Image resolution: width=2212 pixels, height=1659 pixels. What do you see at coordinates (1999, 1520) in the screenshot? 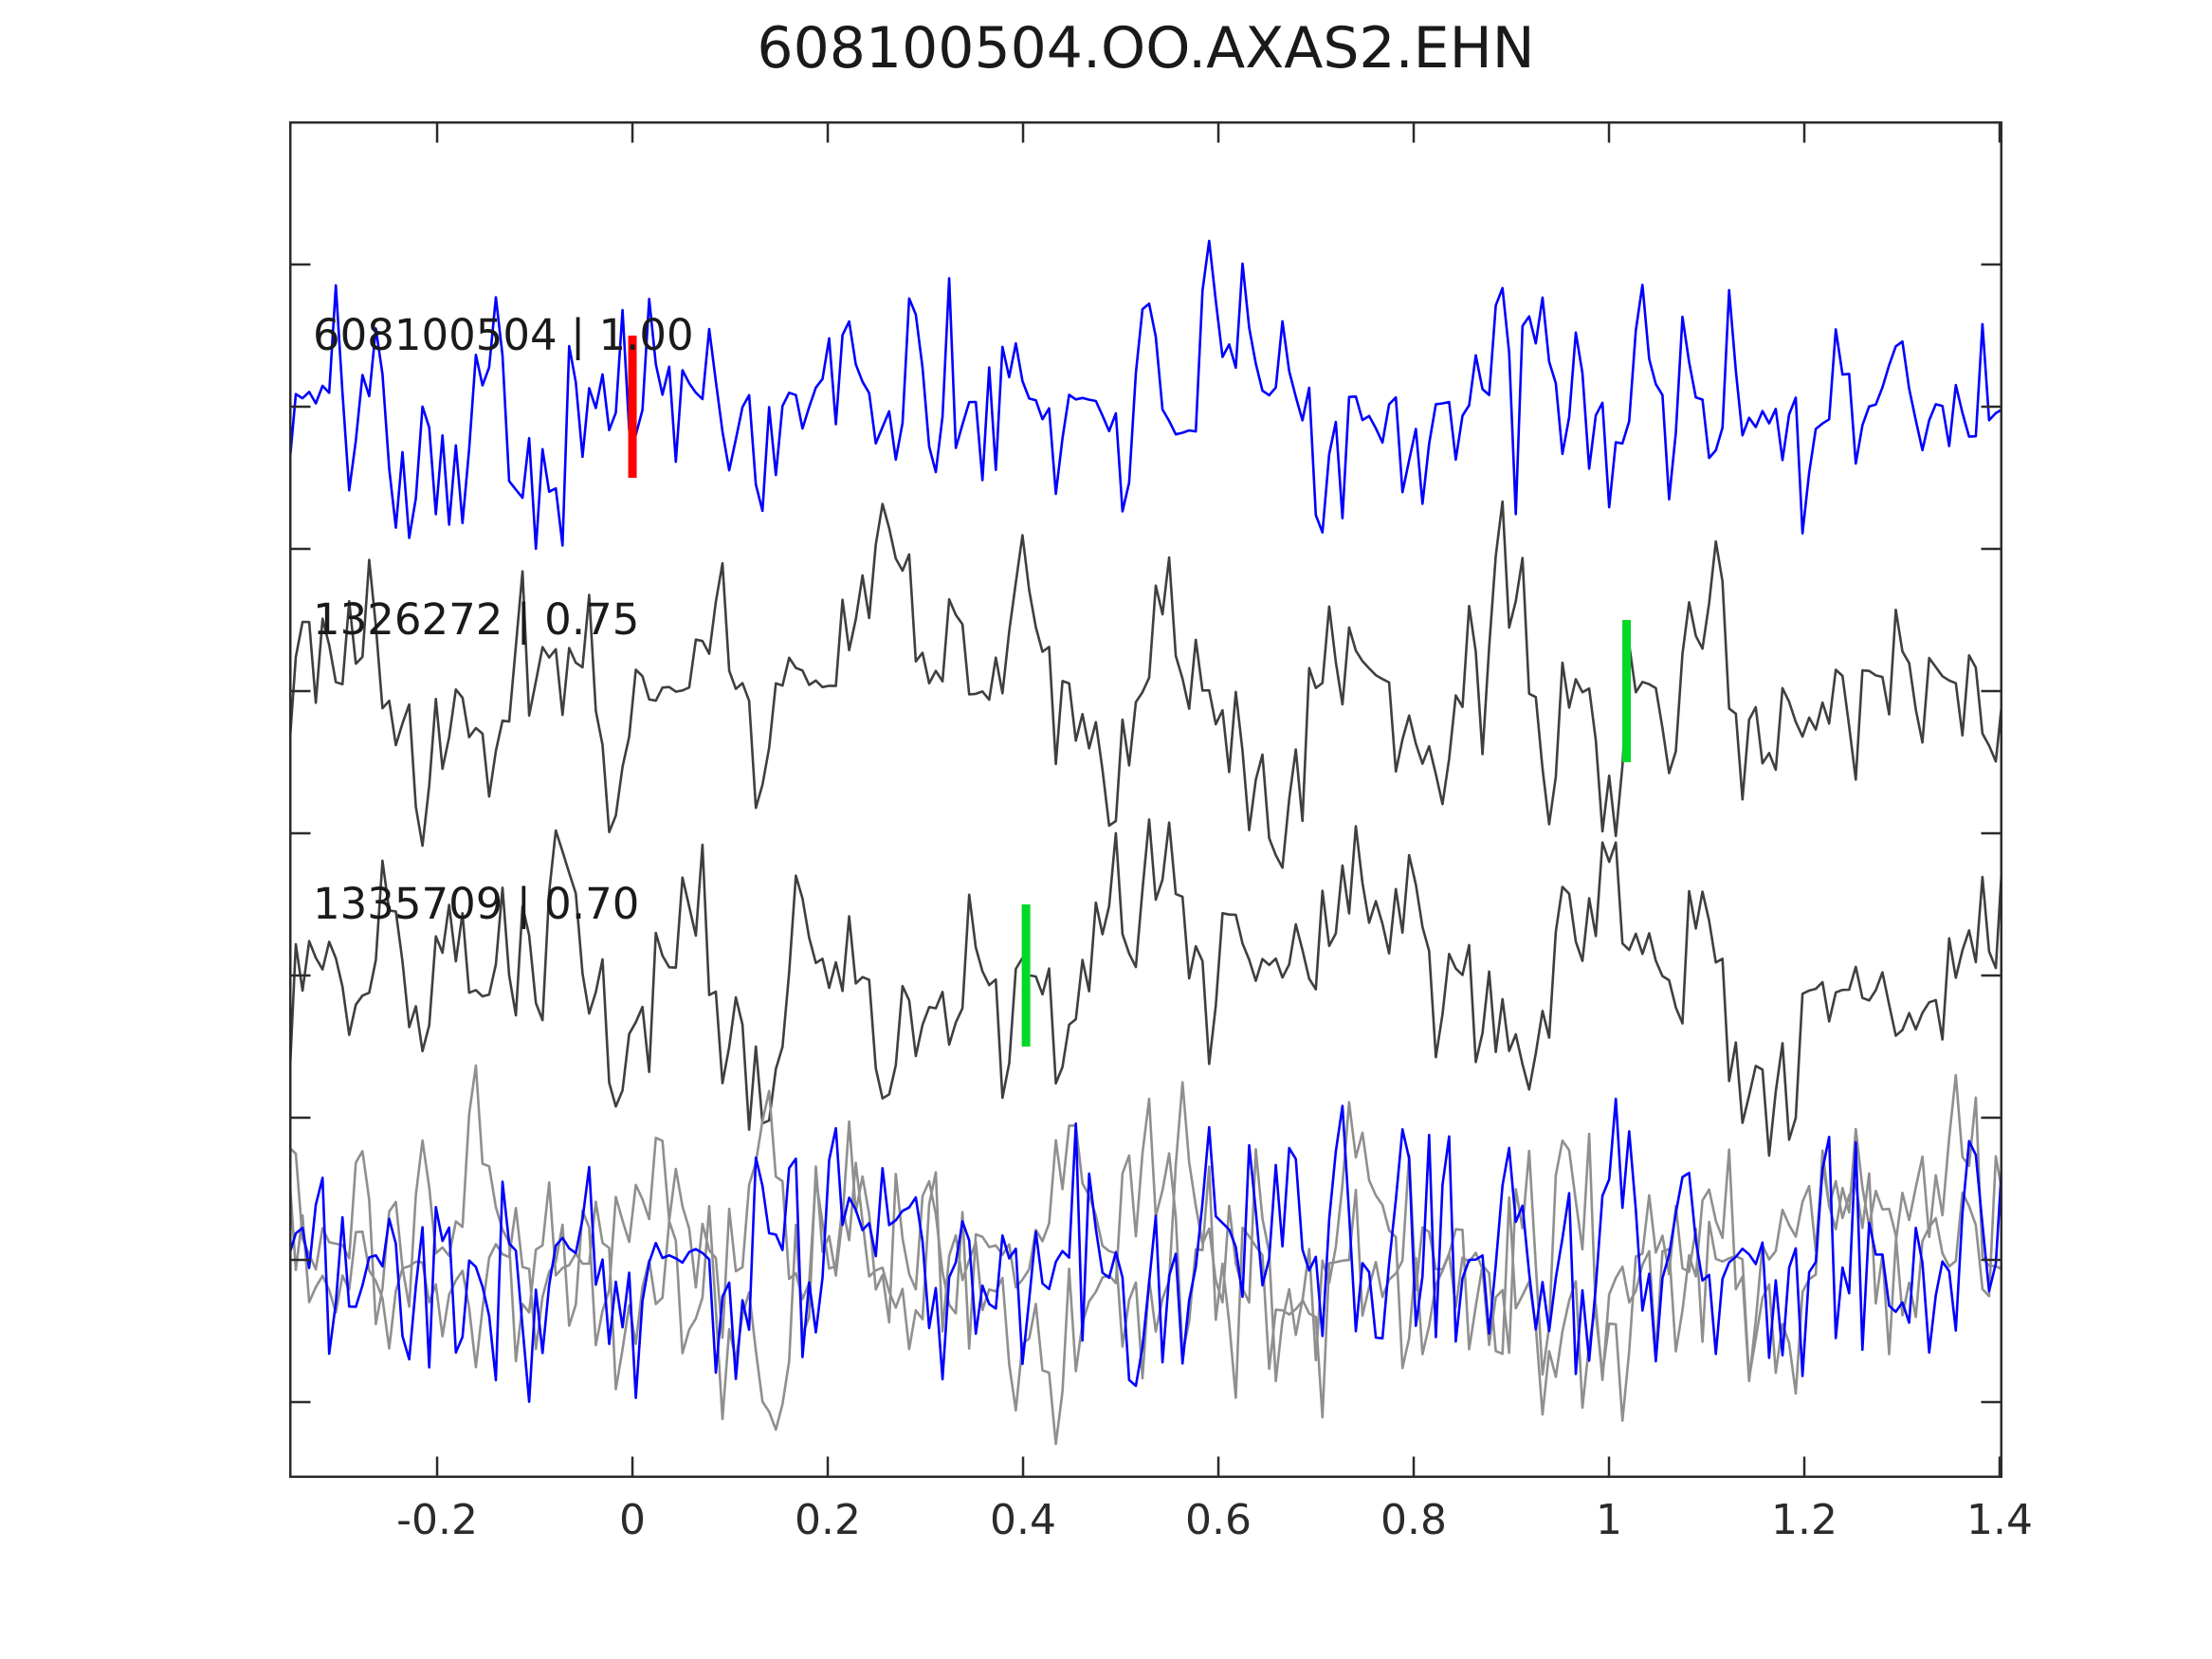
I see `x-tick-label: 1.4` at bounding box center [1999, 1520].